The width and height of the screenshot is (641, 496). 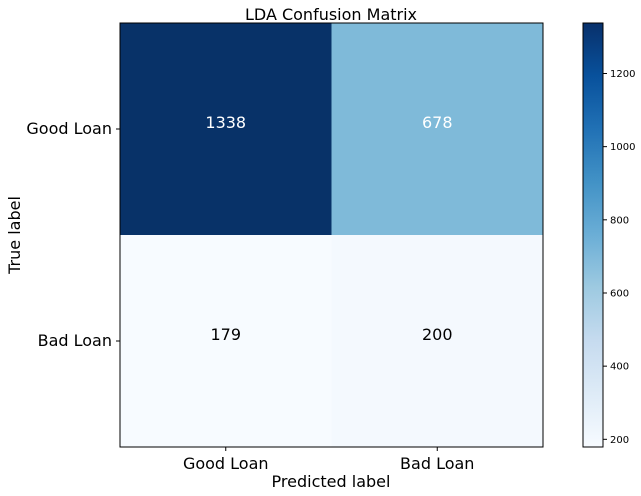 I want to click on cell-value-label: 179, so click(x=225, y=334).